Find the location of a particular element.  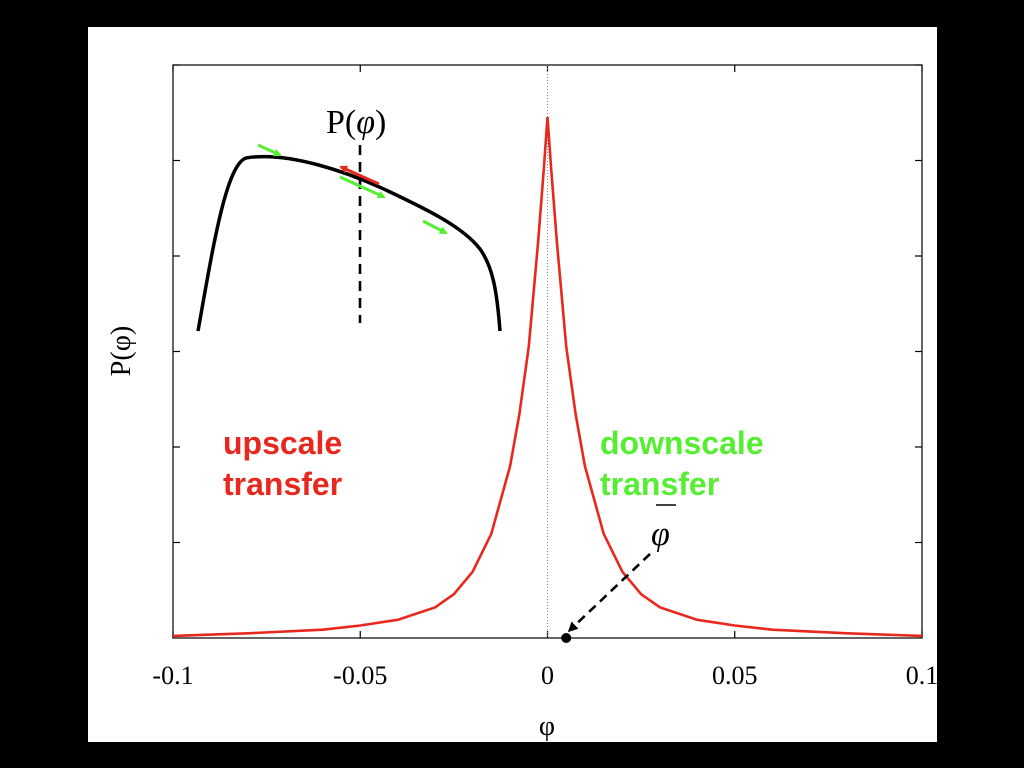

downscale-line-2: transfer is located at coordinates (659, 484).